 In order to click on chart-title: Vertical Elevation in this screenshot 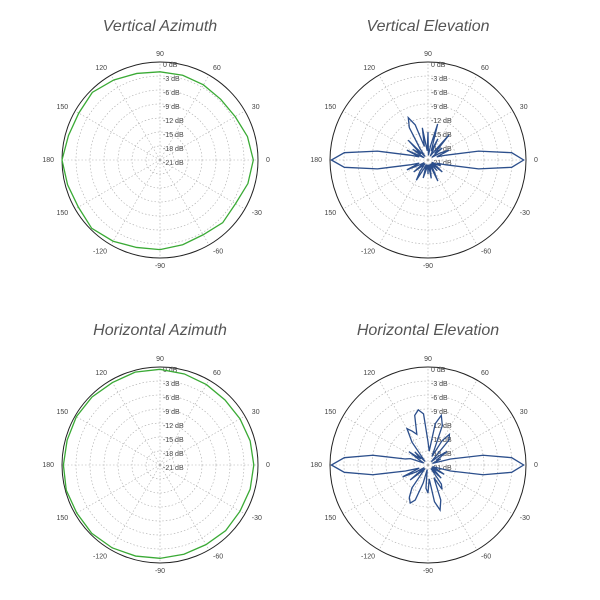, I will do `click(427, 26)`.